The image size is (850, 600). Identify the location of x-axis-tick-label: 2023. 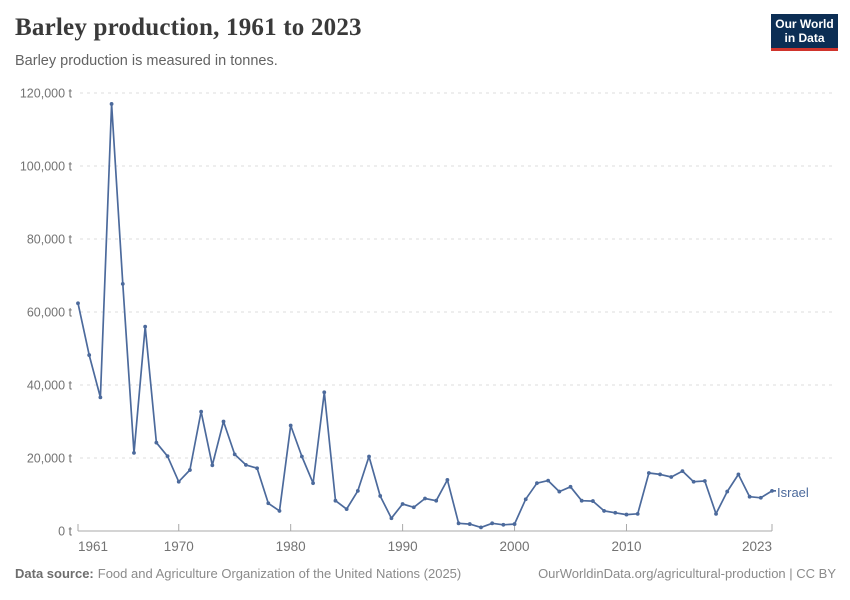
(757, 546).